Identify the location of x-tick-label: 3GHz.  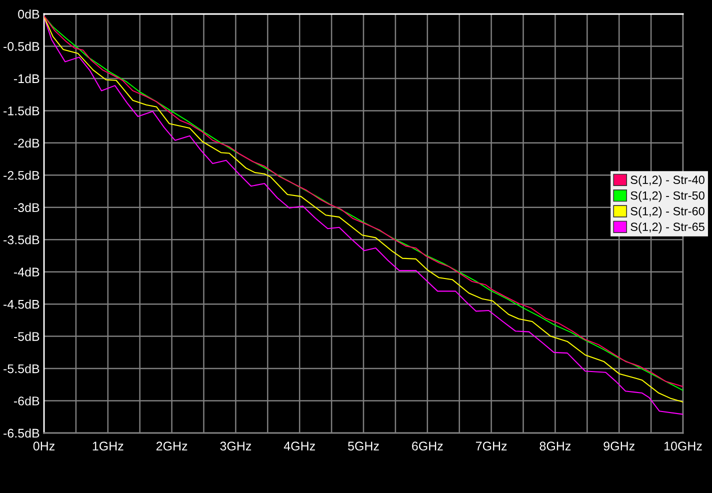
(236, 446).